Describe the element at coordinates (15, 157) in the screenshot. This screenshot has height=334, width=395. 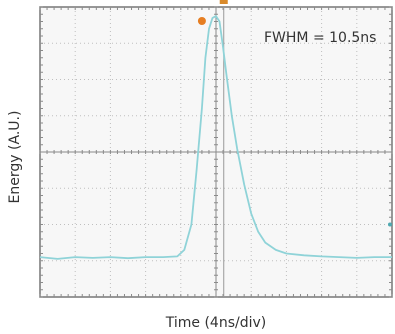
I see `y-axis-label: Energy (A.U.)` at that location.